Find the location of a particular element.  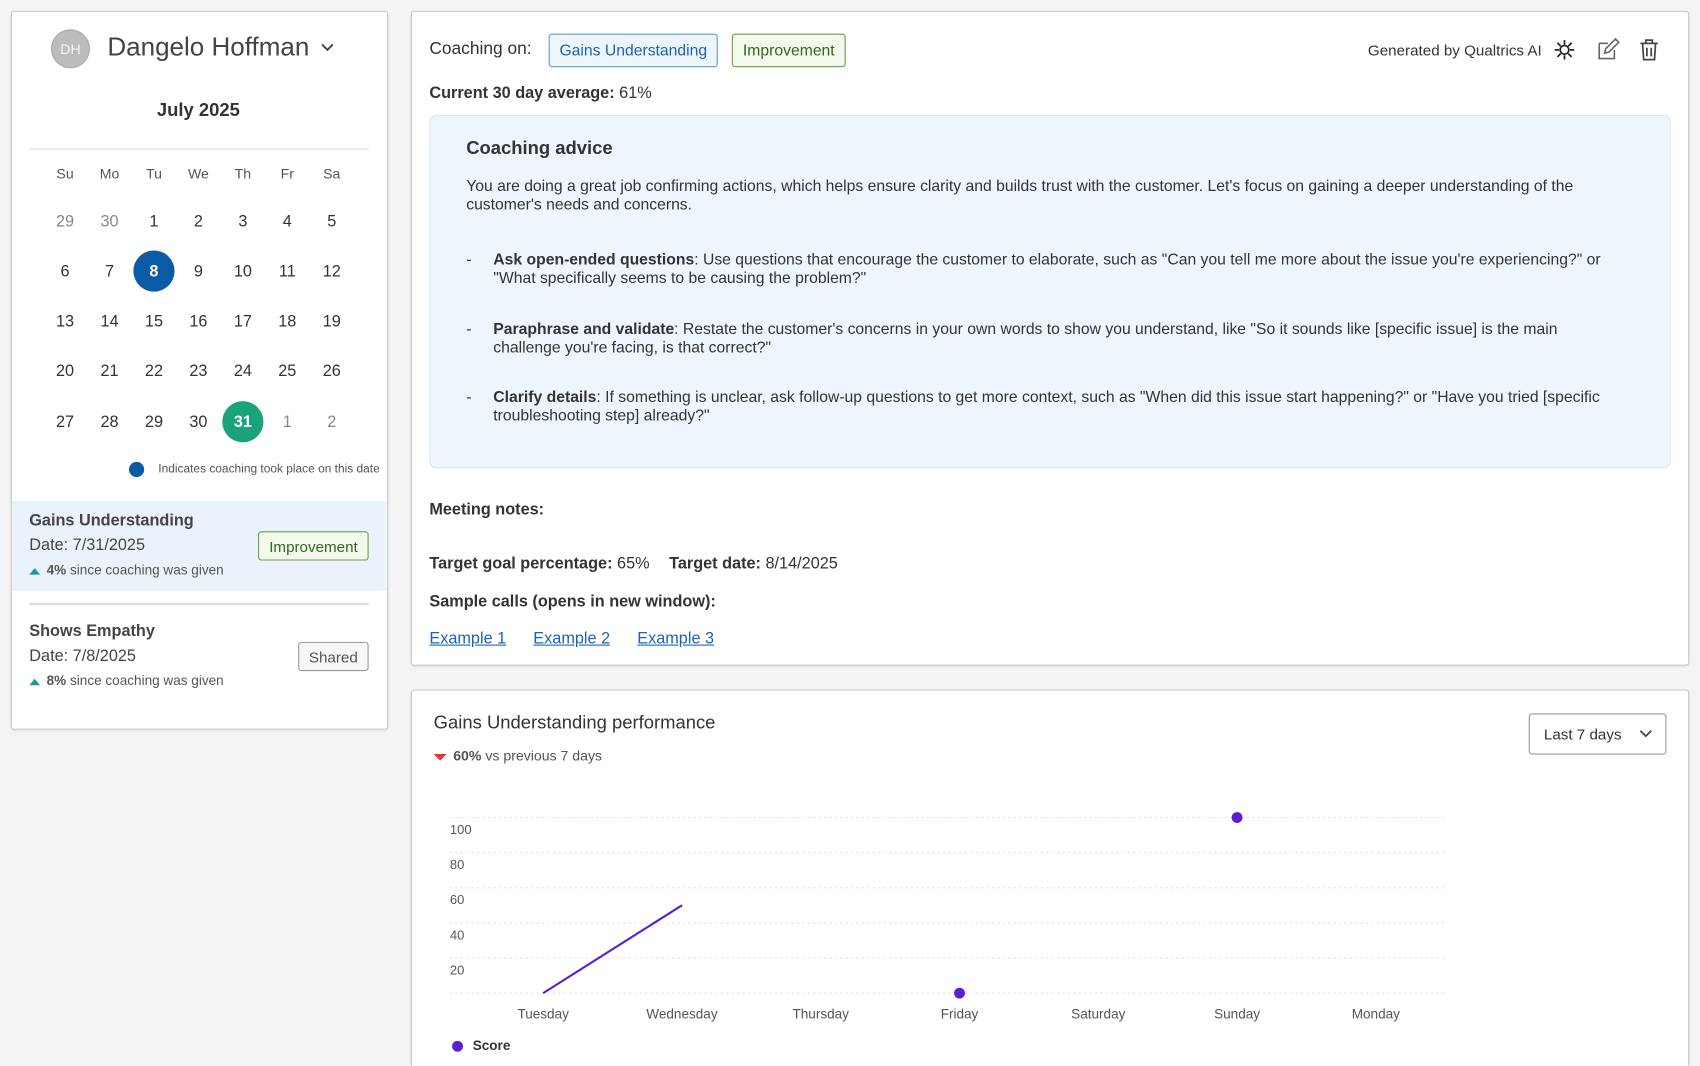

calendar-day: 4 is located at coordinates (287, 221).